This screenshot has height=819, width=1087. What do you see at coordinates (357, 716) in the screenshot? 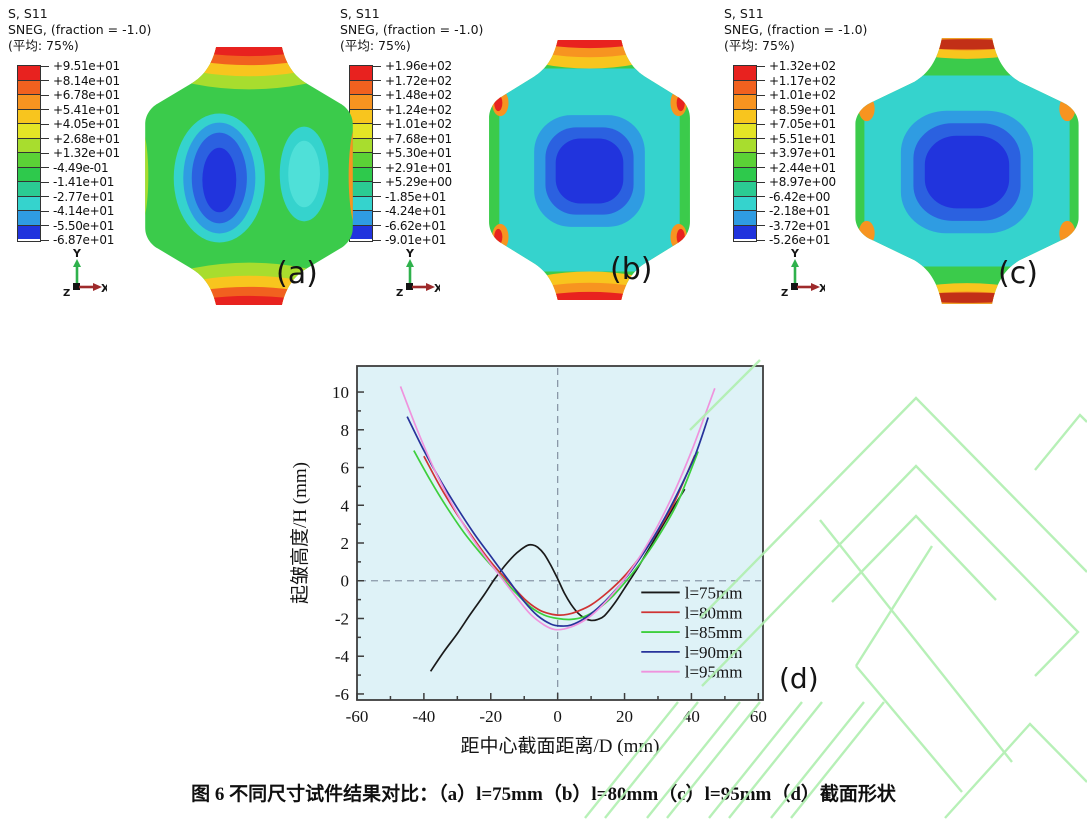
I see `svg-text: -60` at bounding box center [357, 716].